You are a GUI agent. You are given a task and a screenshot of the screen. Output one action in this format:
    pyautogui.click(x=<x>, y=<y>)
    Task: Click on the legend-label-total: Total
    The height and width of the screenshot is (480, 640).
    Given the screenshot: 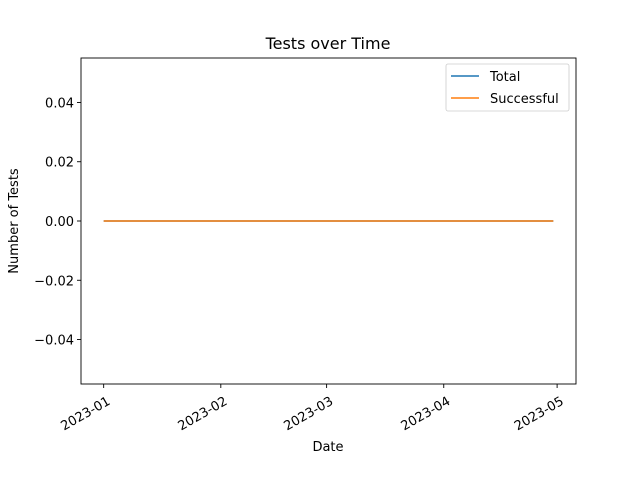 What is the action you would take?
    pyautogui.click(x=504, y=77)
    